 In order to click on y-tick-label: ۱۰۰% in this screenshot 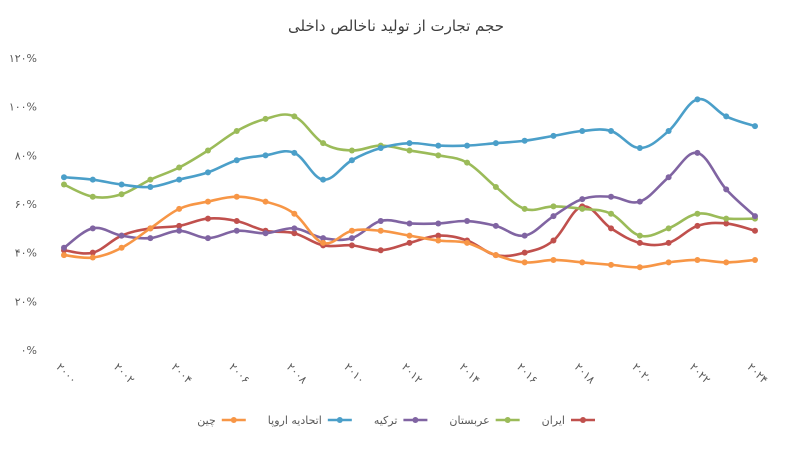, I will do `click(23, 107)`.